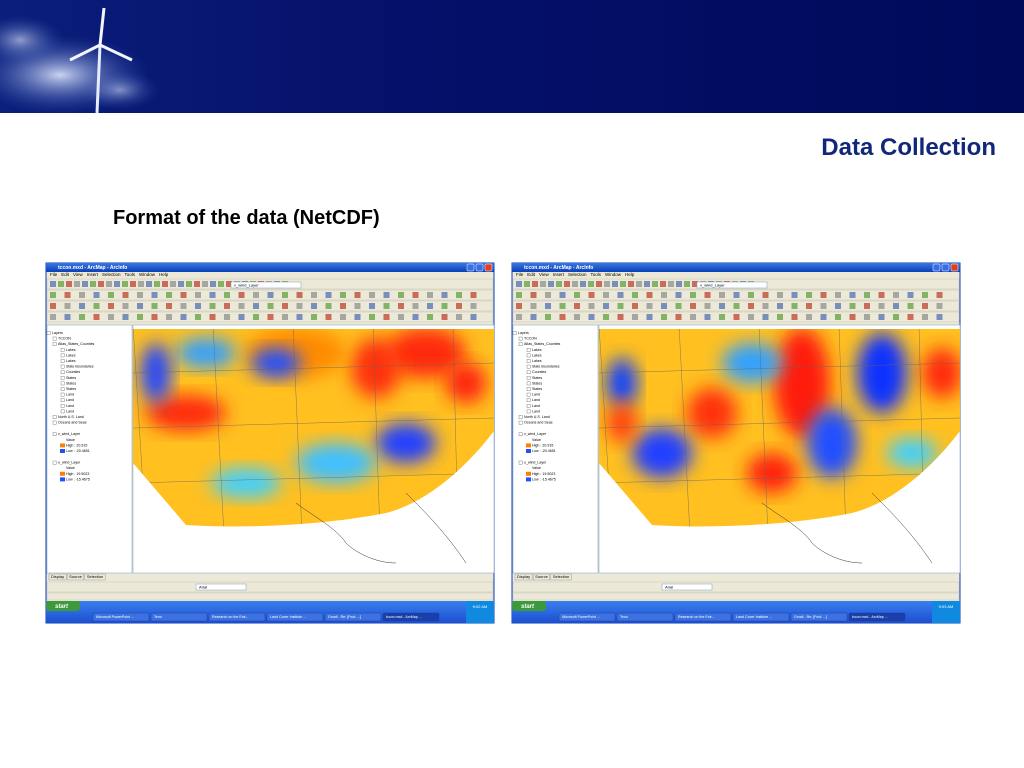 The image size is (1024, 768). Describe the element at coordinates (479, 267) in the screenshot. I see `window-button` at that location.